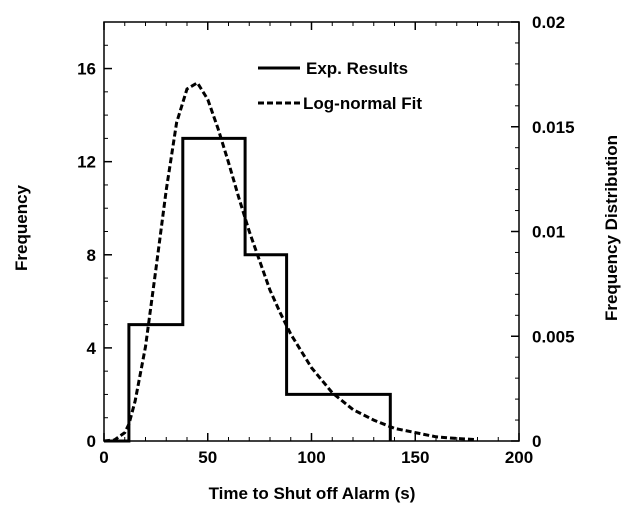  What do you see at coordinates (536, 441) in the screenshot?
I see `y2-tick-label: 0` at bounding box center [536, 441].